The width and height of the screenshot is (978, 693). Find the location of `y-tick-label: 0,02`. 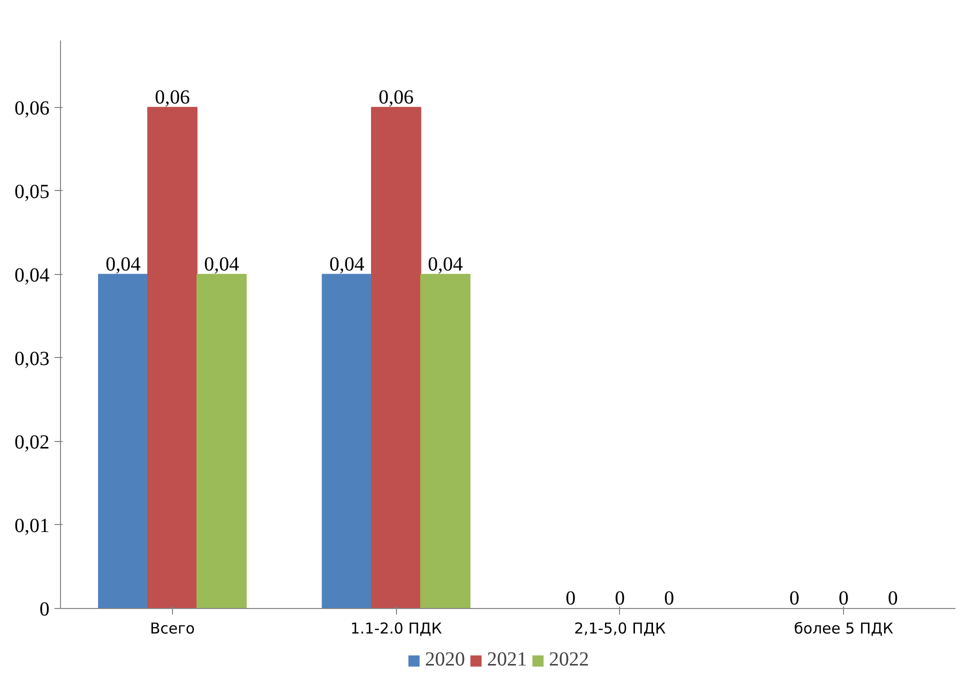

y-tick-label: 0,02 is located at coordinates (32, 442).